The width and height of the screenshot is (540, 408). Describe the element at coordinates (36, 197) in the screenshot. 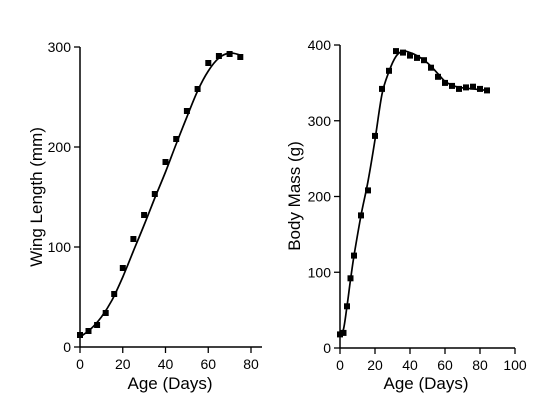

I see `y-axis-title: Wing Length (mm)` at that location.